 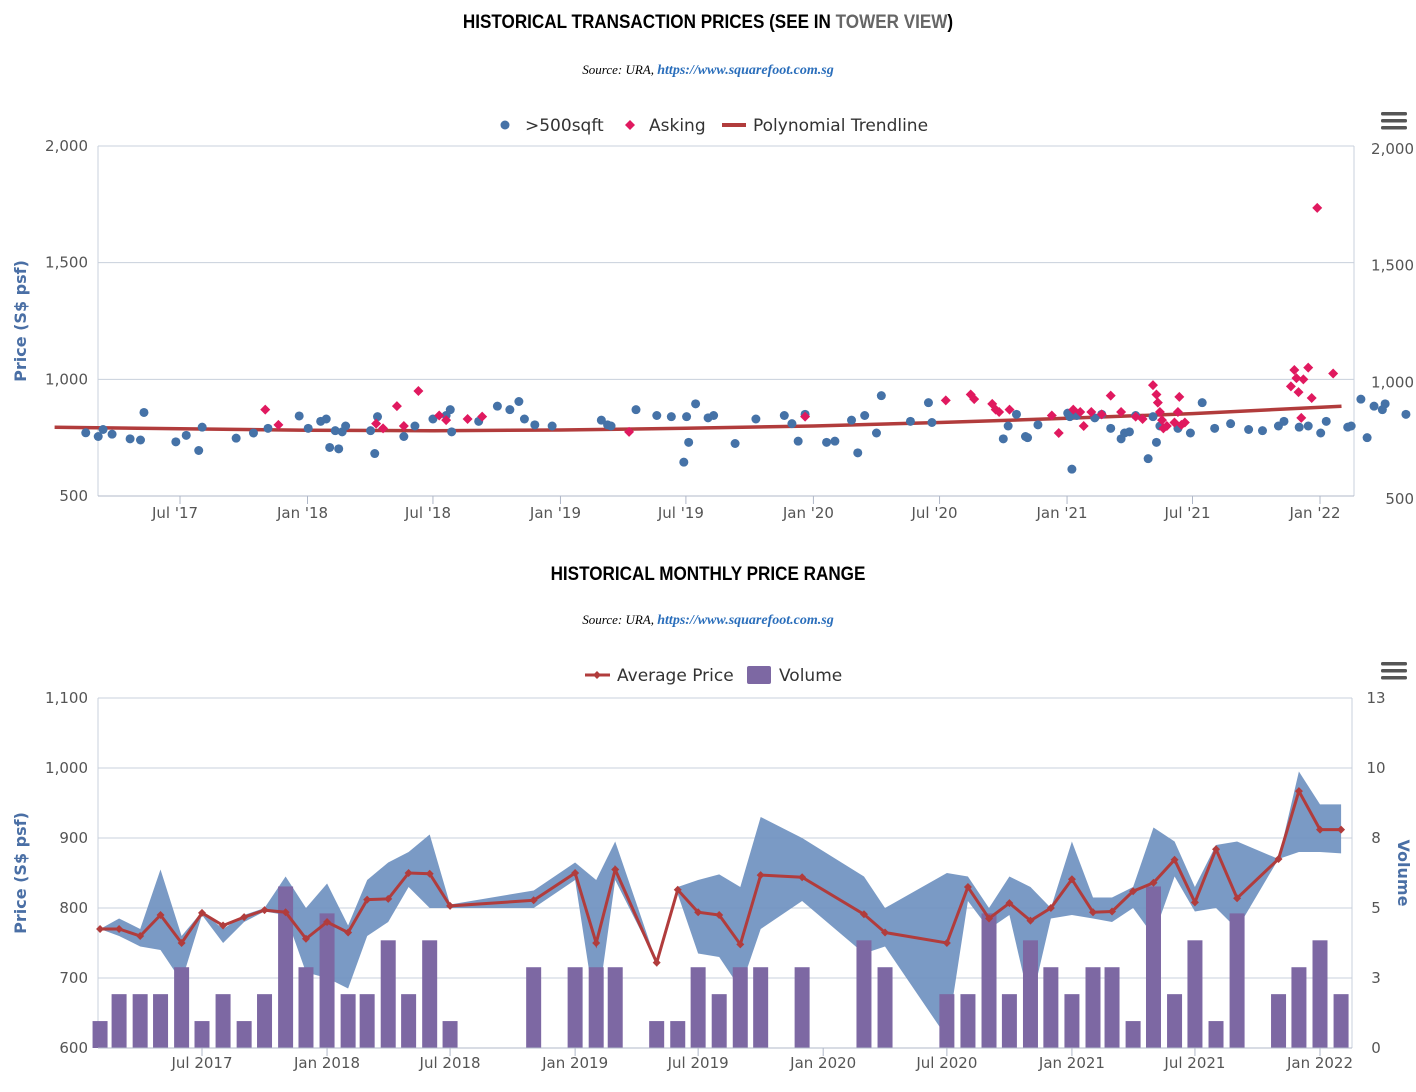 What do you see at coordinates (620, 69) in the screenshot?
I see `chart1-source-prefix: Source: URA,` at bounding box center [620, 69].